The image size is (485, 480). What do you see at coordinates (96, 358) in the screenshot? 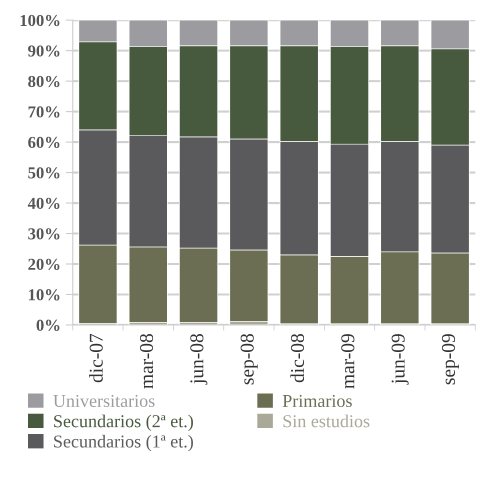
I see `x-tick-label: dic-07` at bounding box center [96, 358].